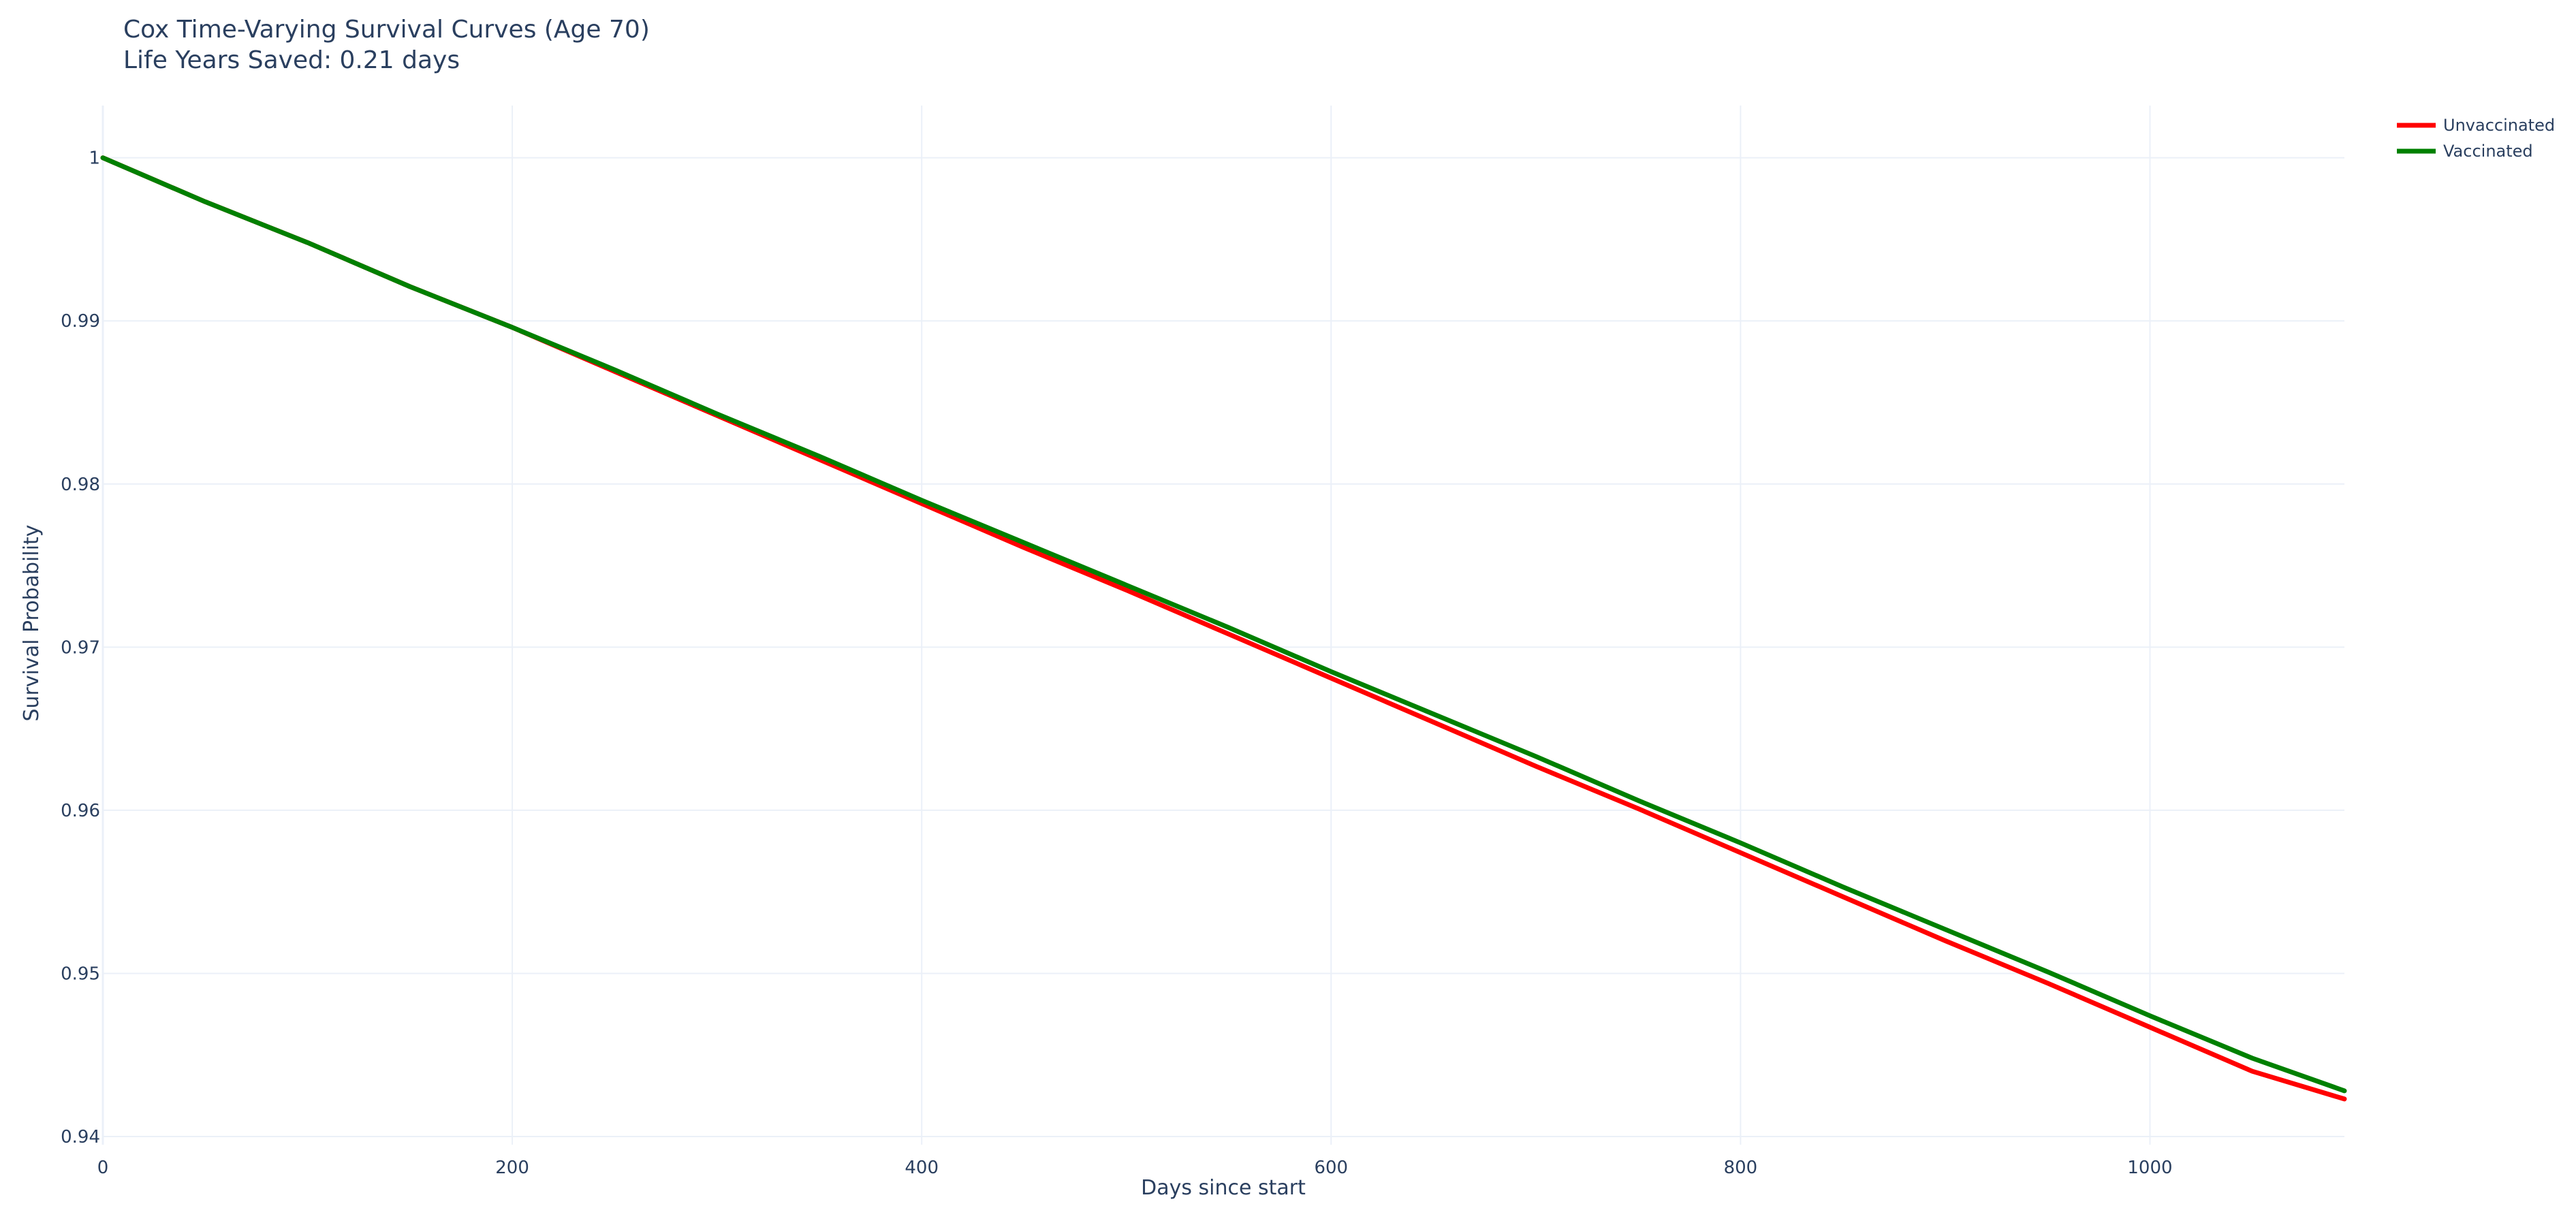  What do you see at coordinates (80, 811) in the screenshot?
I see `y-tick-label: 0.96` at bounding box center [80, 811].